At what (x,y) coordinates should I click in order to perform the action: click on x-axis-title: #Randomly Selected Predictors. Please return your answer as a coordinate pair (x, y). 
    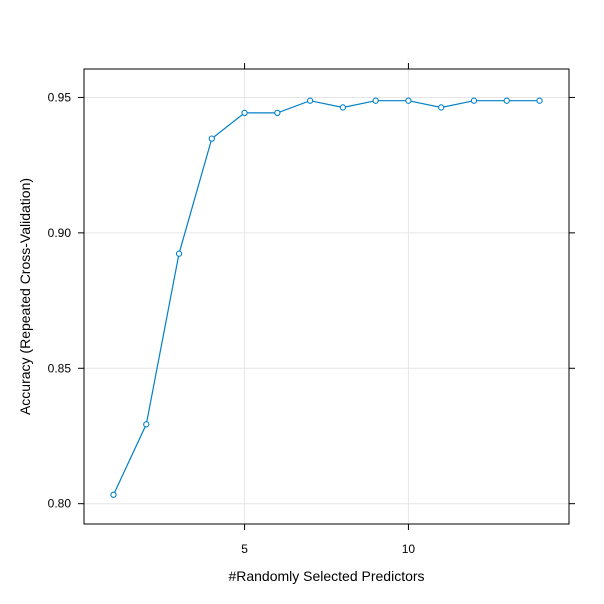
    Looking at the image, I should click on (326, 576).